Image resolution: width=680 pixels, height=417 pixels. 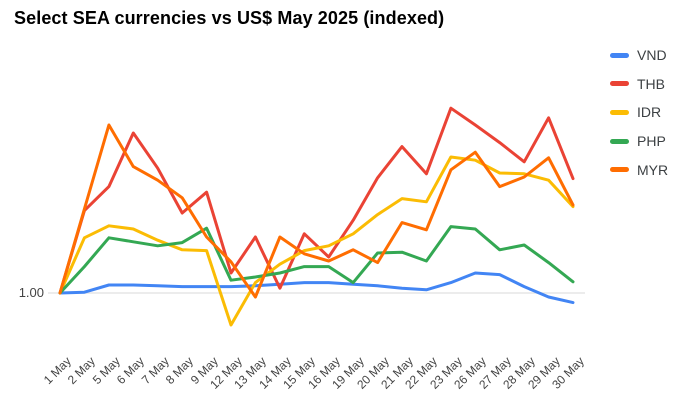 I want to click on vnd-series-swatch-icon, so click(x=619, y=55).